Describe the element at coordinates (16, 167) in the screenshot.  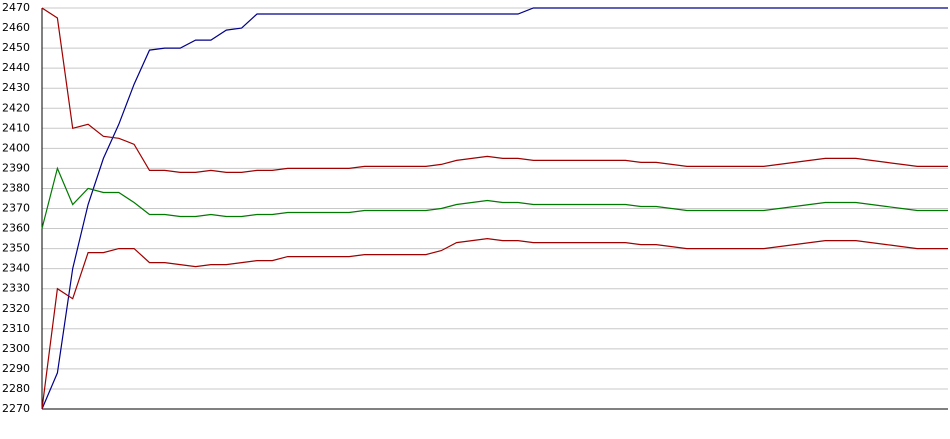
I see `y-tick-label: 2390` at that location.